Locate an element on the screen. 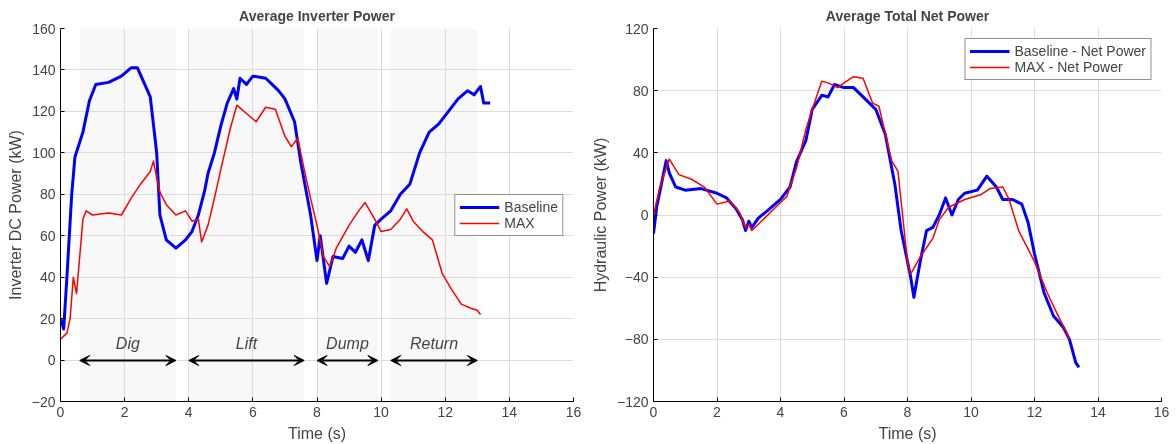  legend-label: MAX - Net Power is located at coordinates (1068, 67).